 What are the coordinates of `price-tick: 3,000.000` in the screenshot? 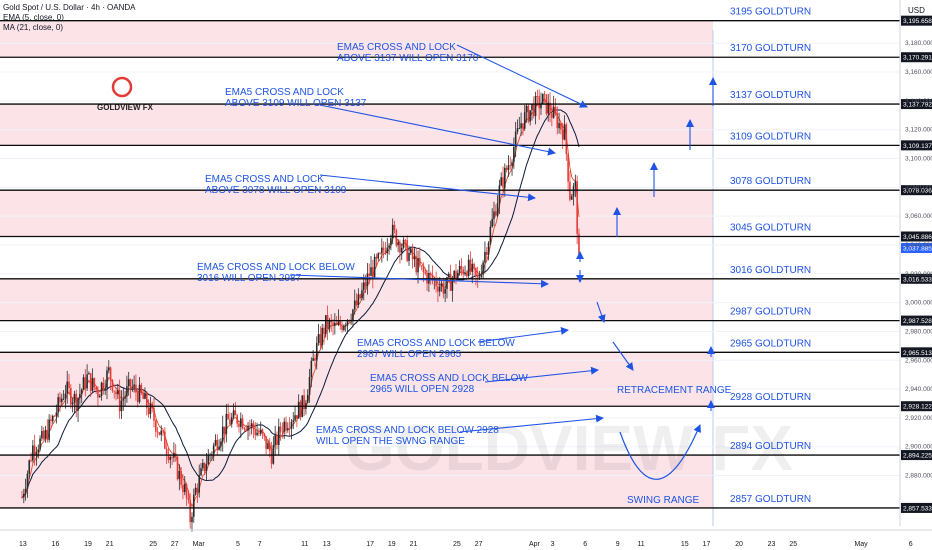 It's located at (918, 303).